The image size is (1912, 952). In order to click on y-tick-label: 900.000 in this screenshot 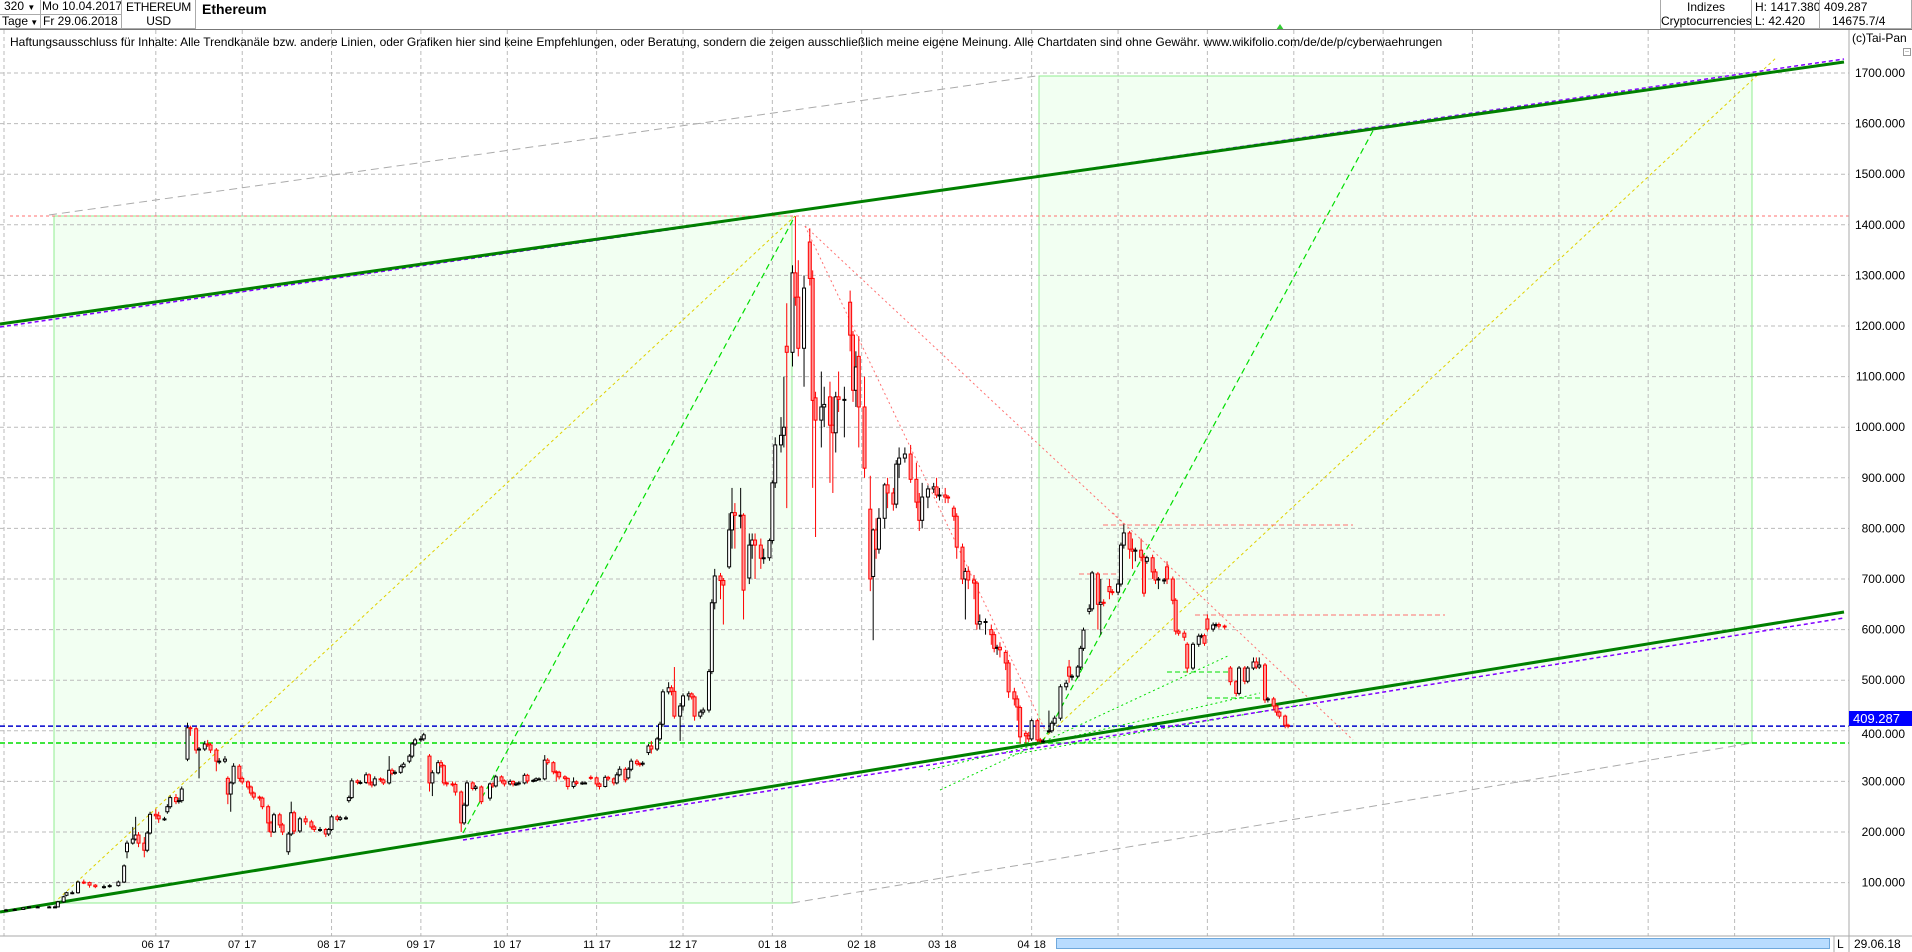, I will do `click(1884, 478)`.